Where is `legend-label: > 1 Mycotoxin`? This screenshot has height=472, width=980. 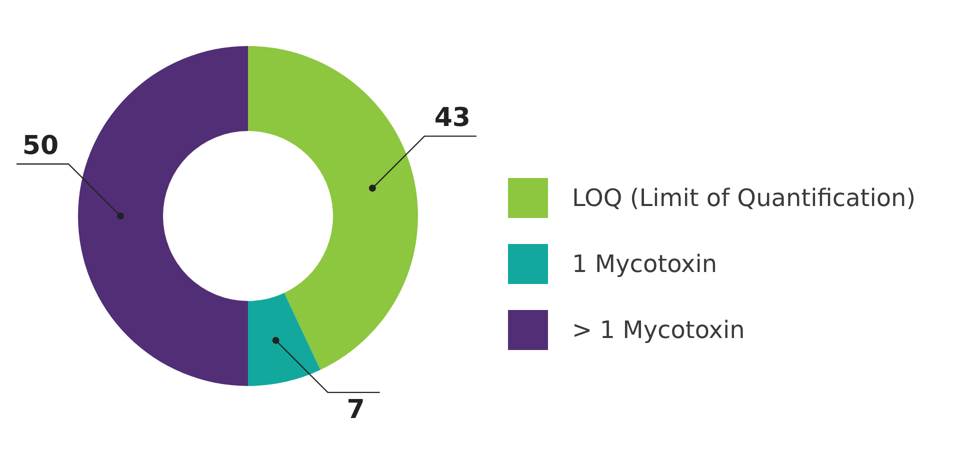
legend-label: > 1 Mycotoxin is located at coordinates (658, 330).